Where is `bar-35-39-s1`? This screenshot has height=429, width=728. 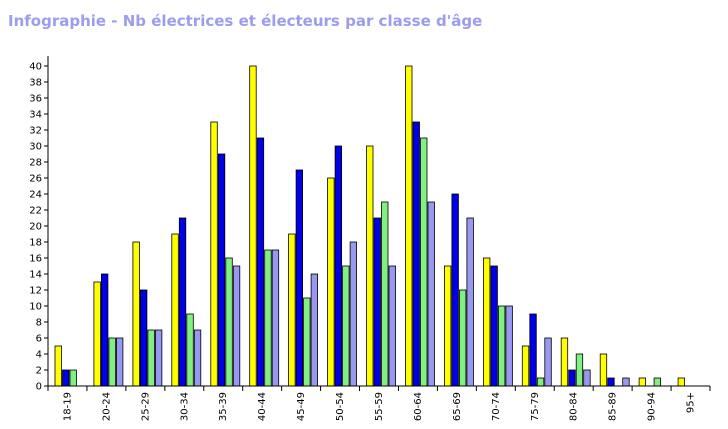
bar-35-39-s1 is located at coordinates (214, 254).